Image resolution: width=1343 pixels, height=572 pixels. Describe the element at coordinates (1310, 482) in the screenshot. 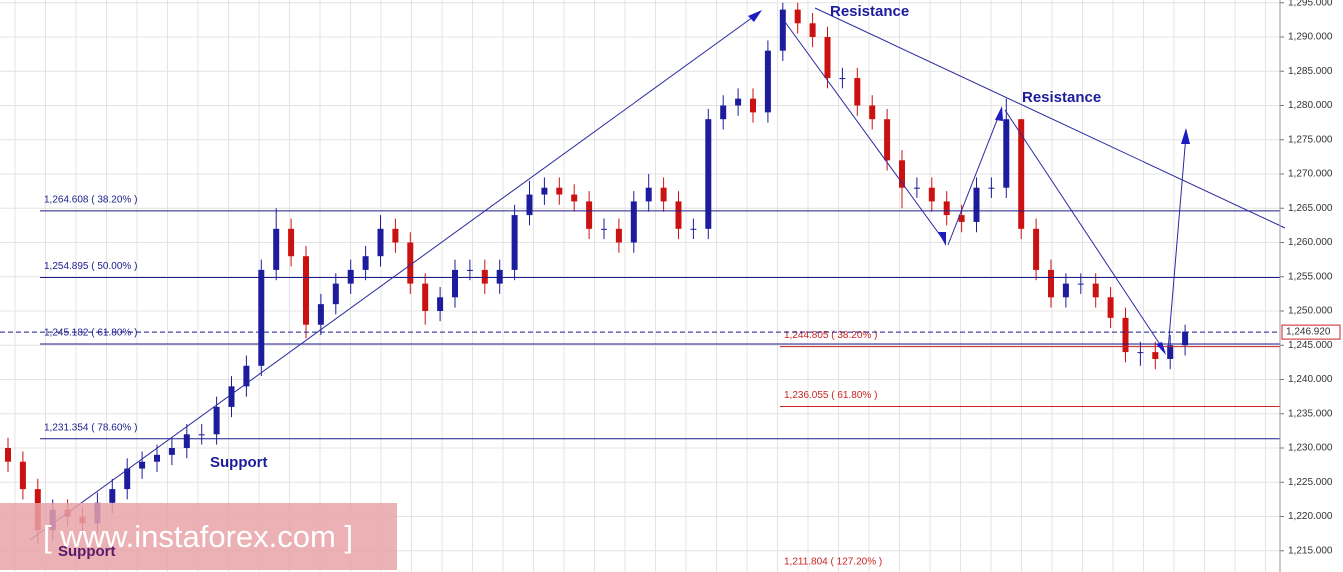

I see `y-tick-label: 1,225.000` at that location.